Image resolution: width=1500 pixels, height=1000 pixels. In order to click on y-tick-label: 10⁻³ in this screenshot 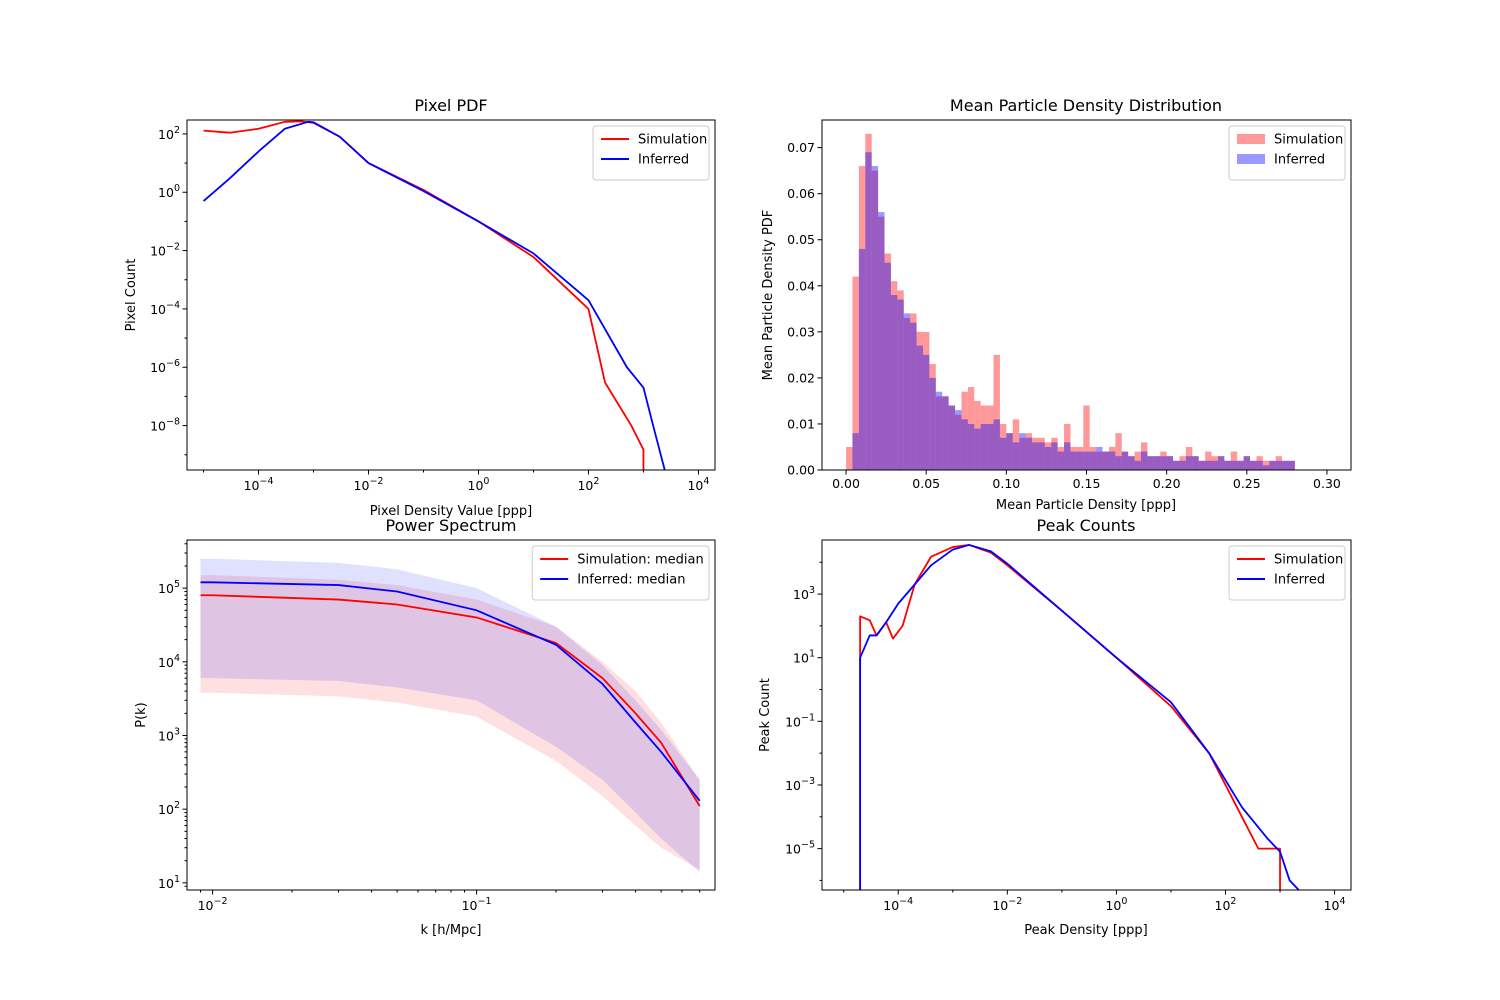, I will do `click(800, 784)`.